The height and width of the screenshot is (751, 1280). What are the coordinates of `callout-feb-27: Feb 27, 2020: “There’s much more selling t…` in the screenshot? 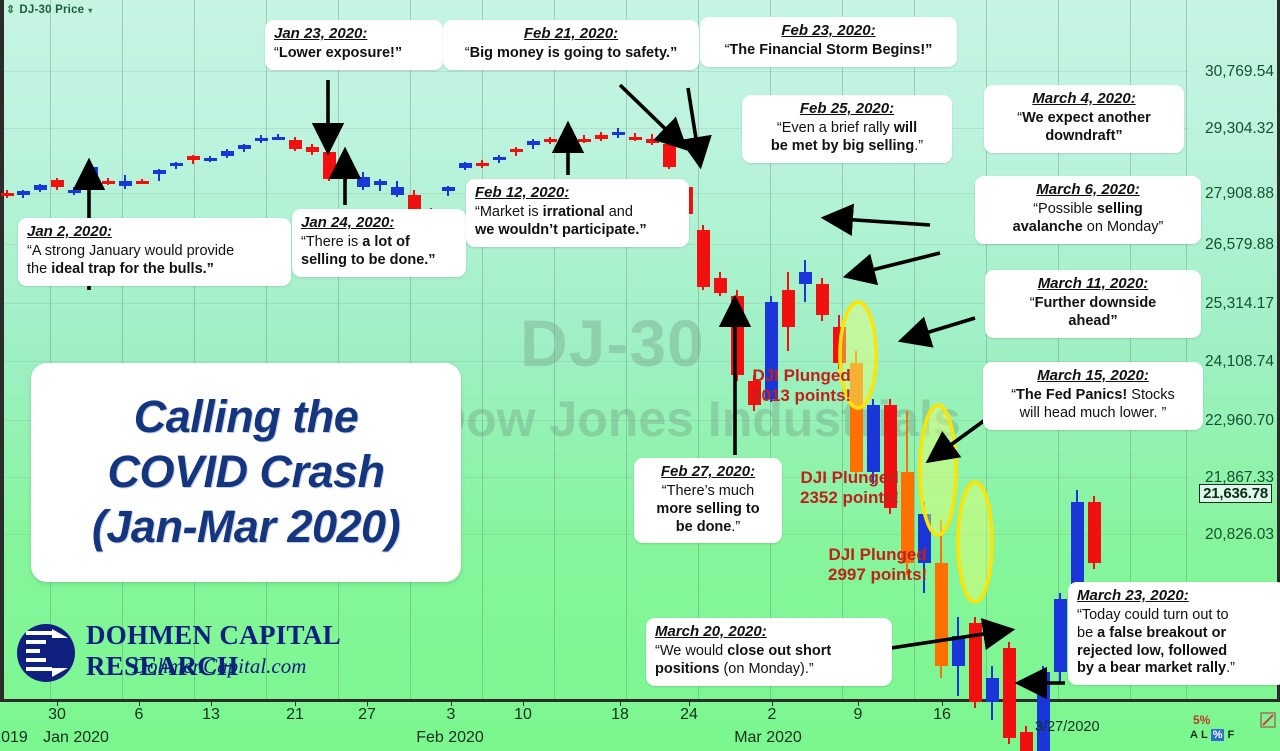 It's located at (708, 501).